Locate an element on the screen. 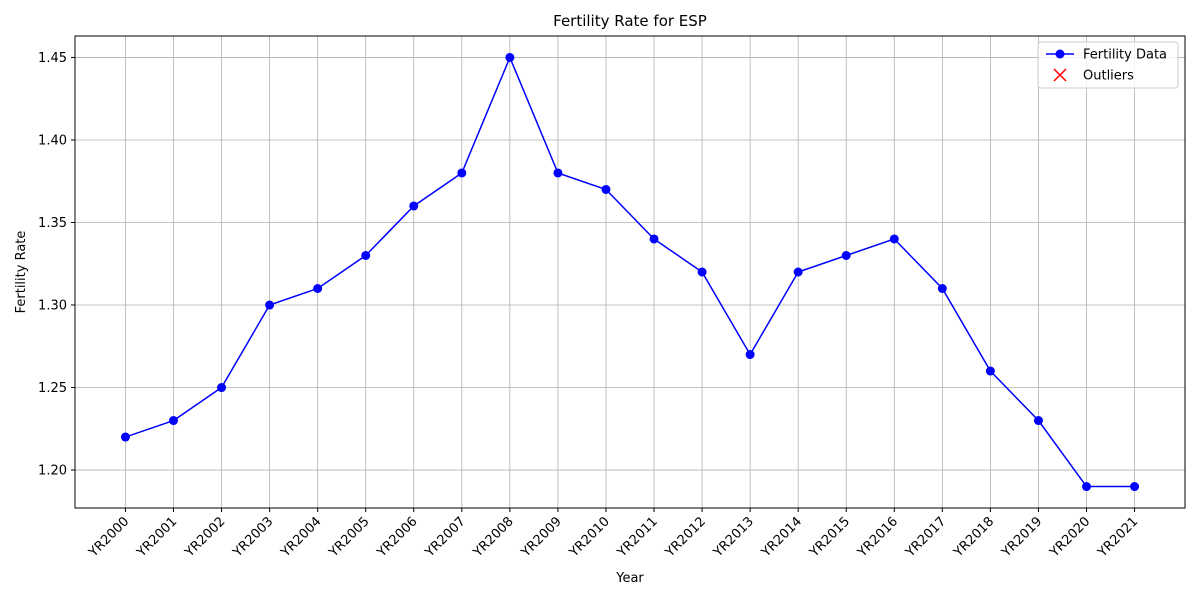 This screenshot has height=600, width=1200. x-tick-label: YR2011 is located at coordinates (637, 537).